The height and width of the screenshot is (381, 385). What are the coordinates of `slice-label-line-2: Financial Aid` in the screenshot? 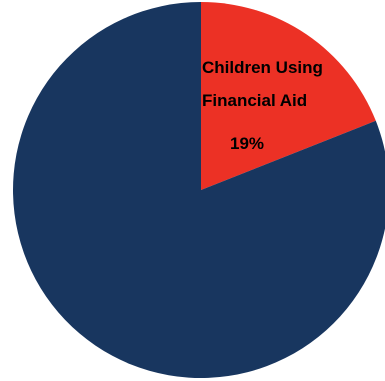 It's located at (254, 100).